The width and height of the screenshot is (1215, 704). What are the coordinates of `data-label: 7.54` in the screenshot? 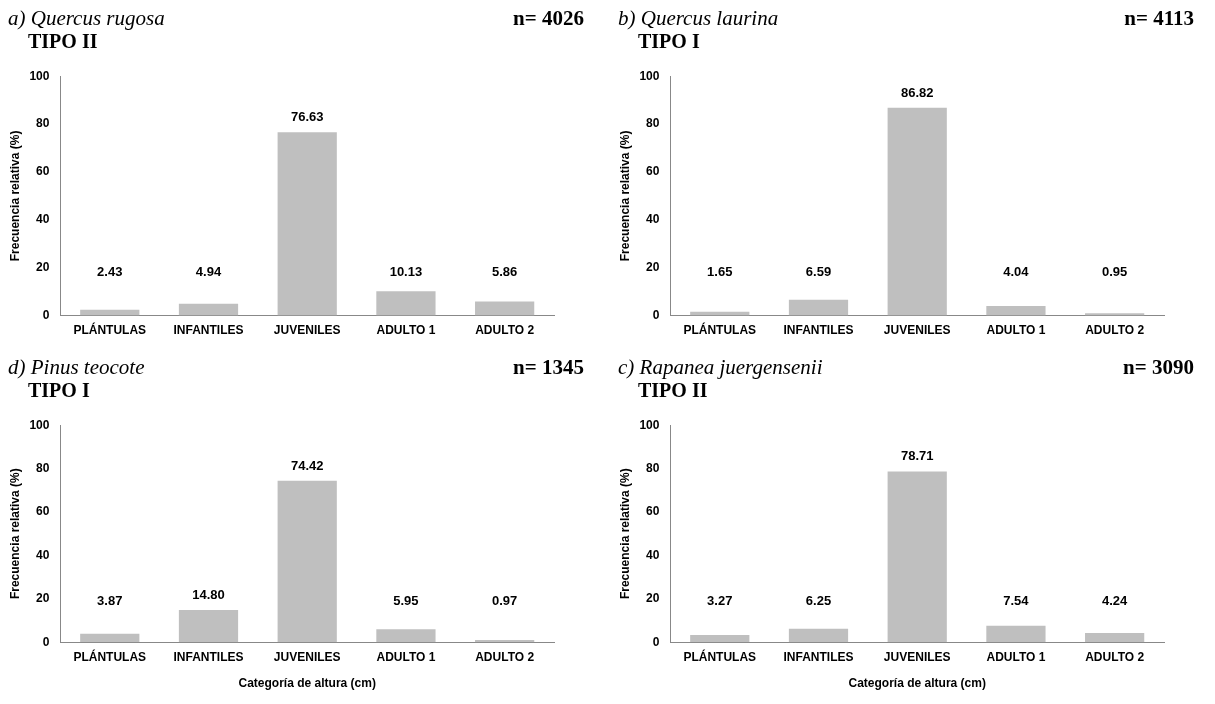 It's located at (1016, 601).